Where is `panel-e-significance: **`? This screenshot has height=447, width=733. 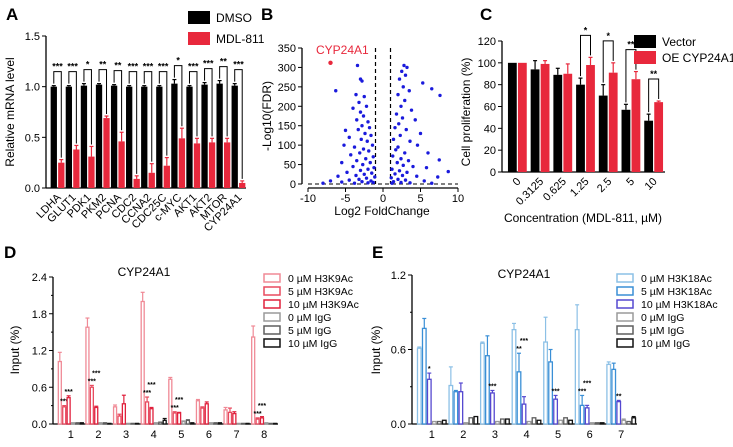 panel-e-significance: ** is located at coordinates (619, 396).